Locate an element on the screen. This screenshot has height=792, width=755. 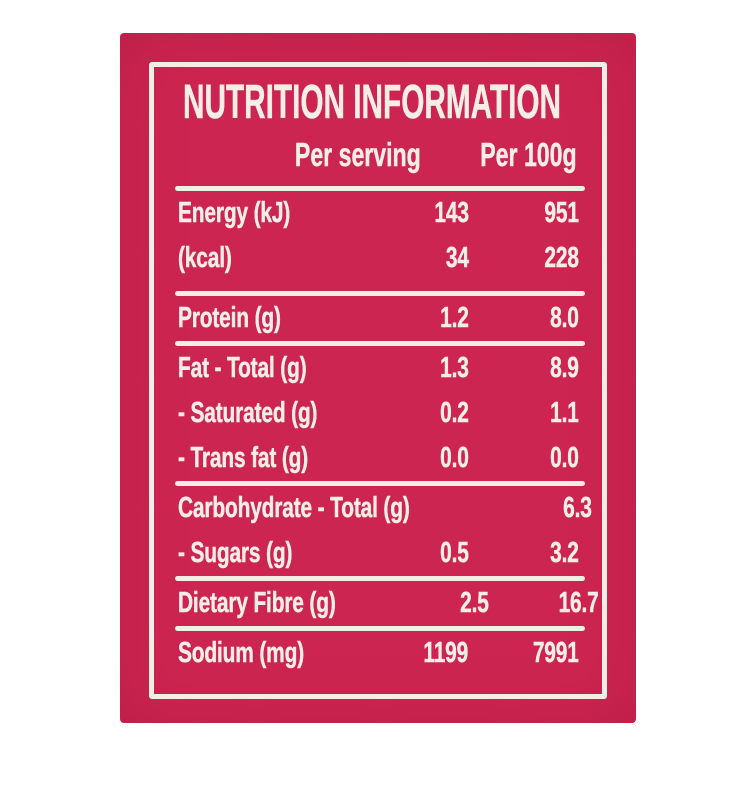
value-per-serving: 1.3 is located at coordinates (454, 368).